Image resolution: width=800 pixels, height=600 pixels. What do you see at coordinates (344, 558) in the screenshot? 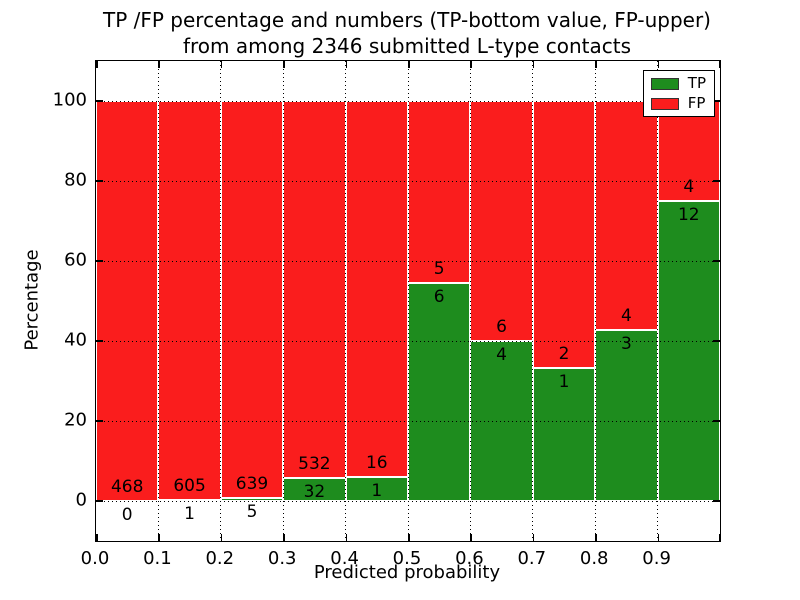
I see `x-tick-label: 0.4` at bounding box center [344, 558].